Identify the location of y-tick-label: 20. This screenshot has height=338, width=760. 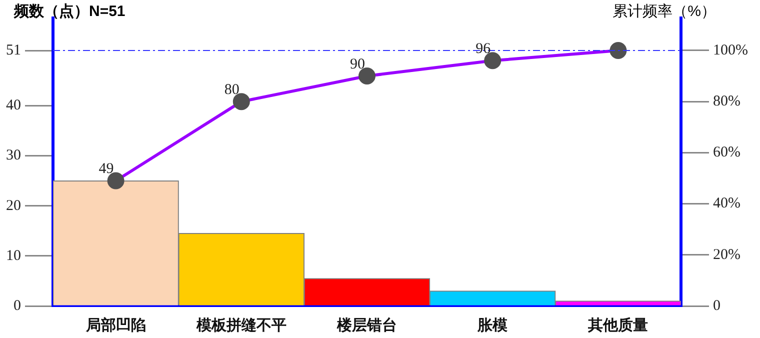
(13, 206).